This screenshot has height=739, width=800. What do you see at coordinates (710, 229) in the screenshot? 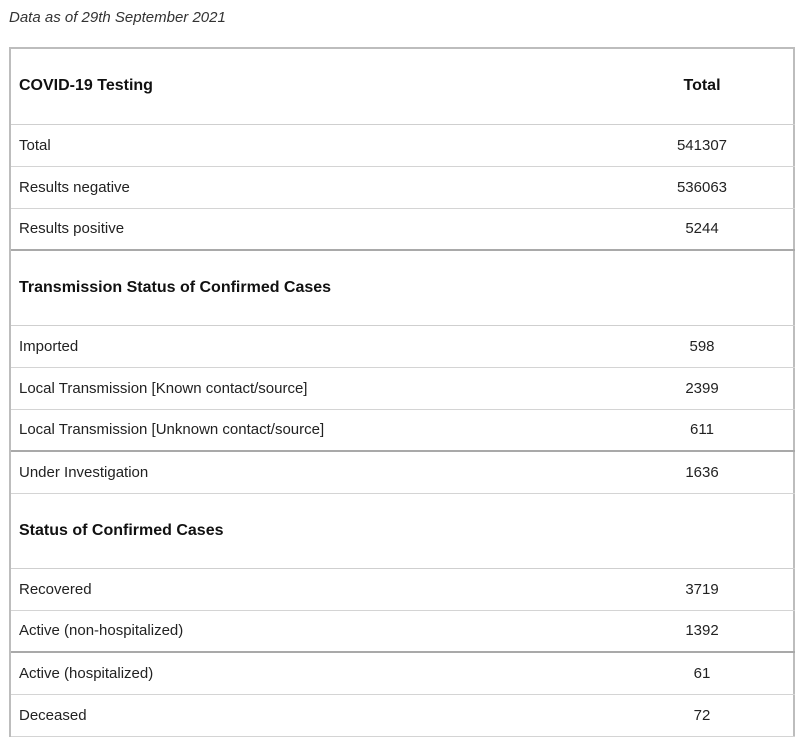
I see `row-value: 5244` at bounding box center [710, 229].